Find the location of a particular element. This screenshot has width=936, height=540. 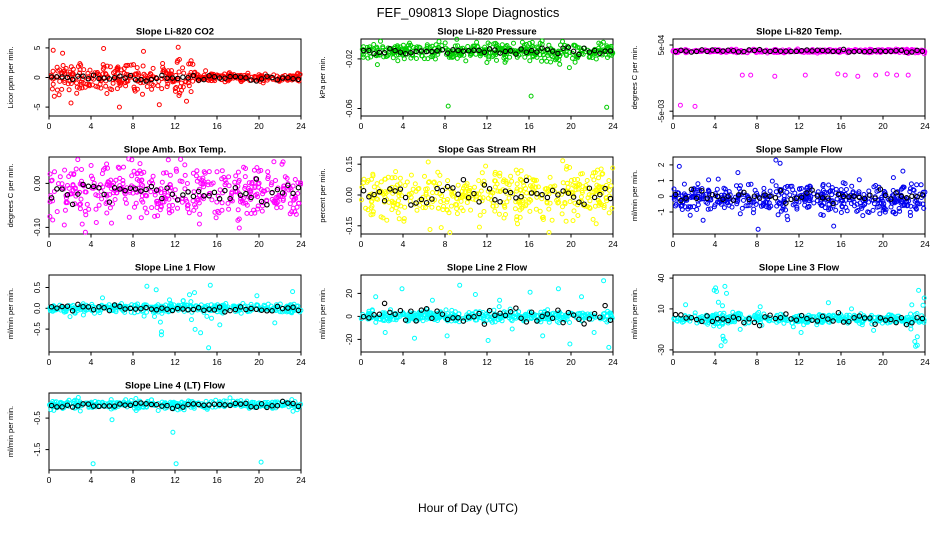

svg-text: percent per min. is located at coordinates (322, 195).